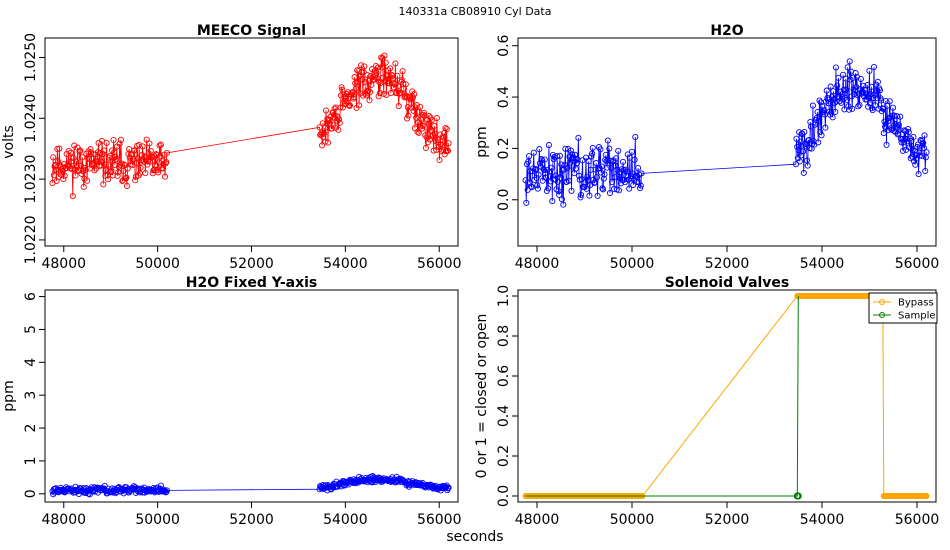 This screenshot has width=950, height=550. What do you see at coordinates (31, 239) in the screenshot?
I see `y-tick-label: 1.0220` at bounding box center [31, 239].